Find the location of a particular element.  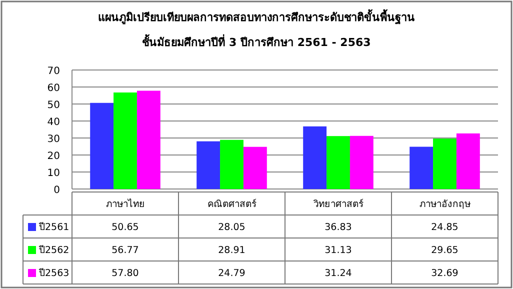

y-tick-label: 60 is located at coordinates (53, 88).